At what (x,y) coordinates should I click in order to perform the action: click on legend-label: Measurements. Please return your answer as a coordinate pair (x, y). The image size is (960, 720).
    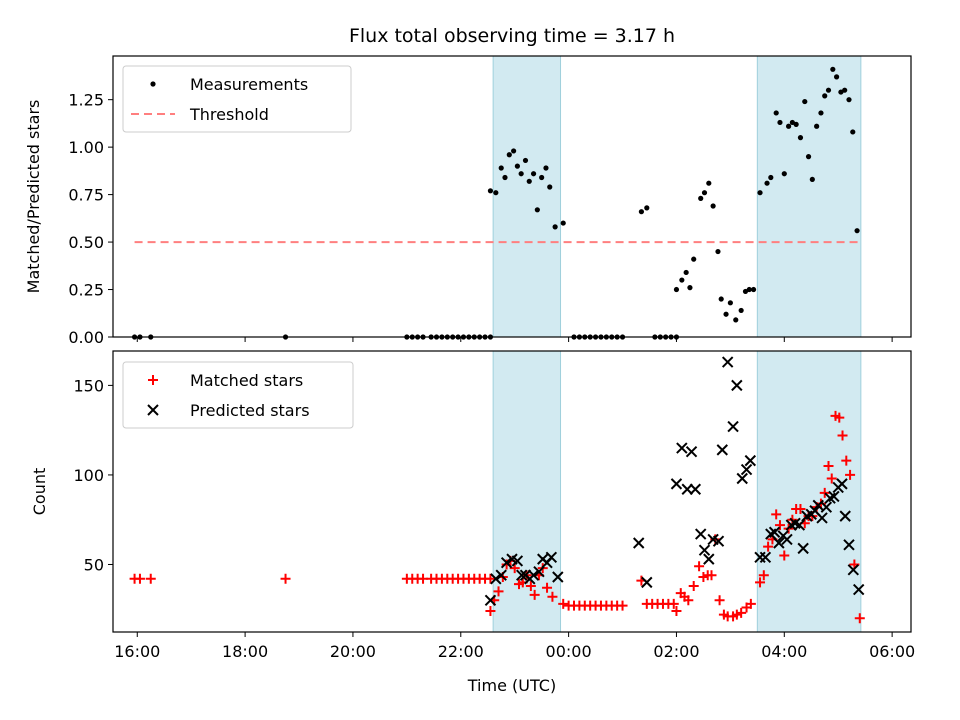
    Looking at the image, I should click on (249, 84).